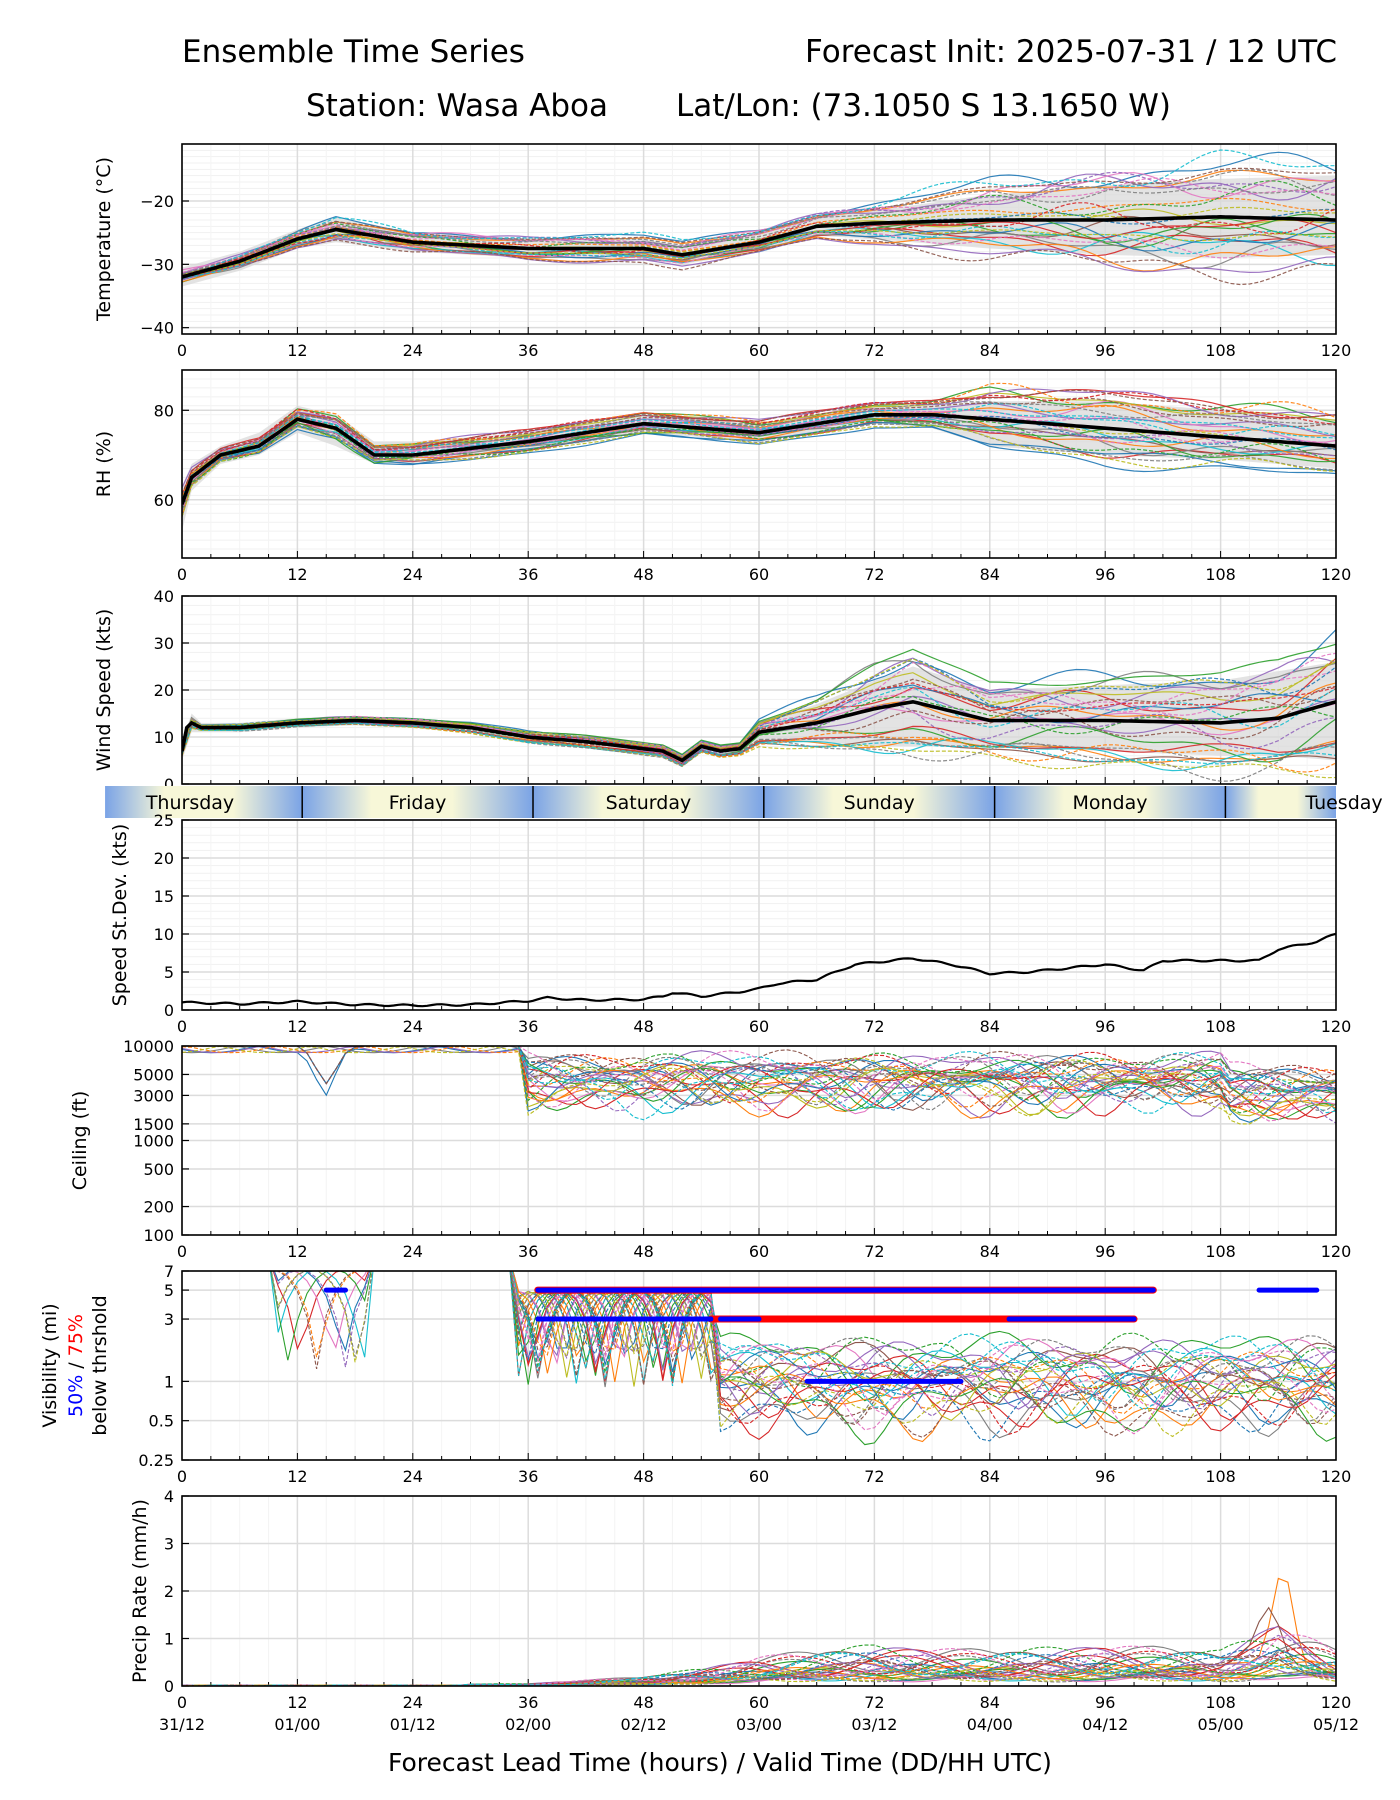  I want to click on spread-band, so click(759, 466).